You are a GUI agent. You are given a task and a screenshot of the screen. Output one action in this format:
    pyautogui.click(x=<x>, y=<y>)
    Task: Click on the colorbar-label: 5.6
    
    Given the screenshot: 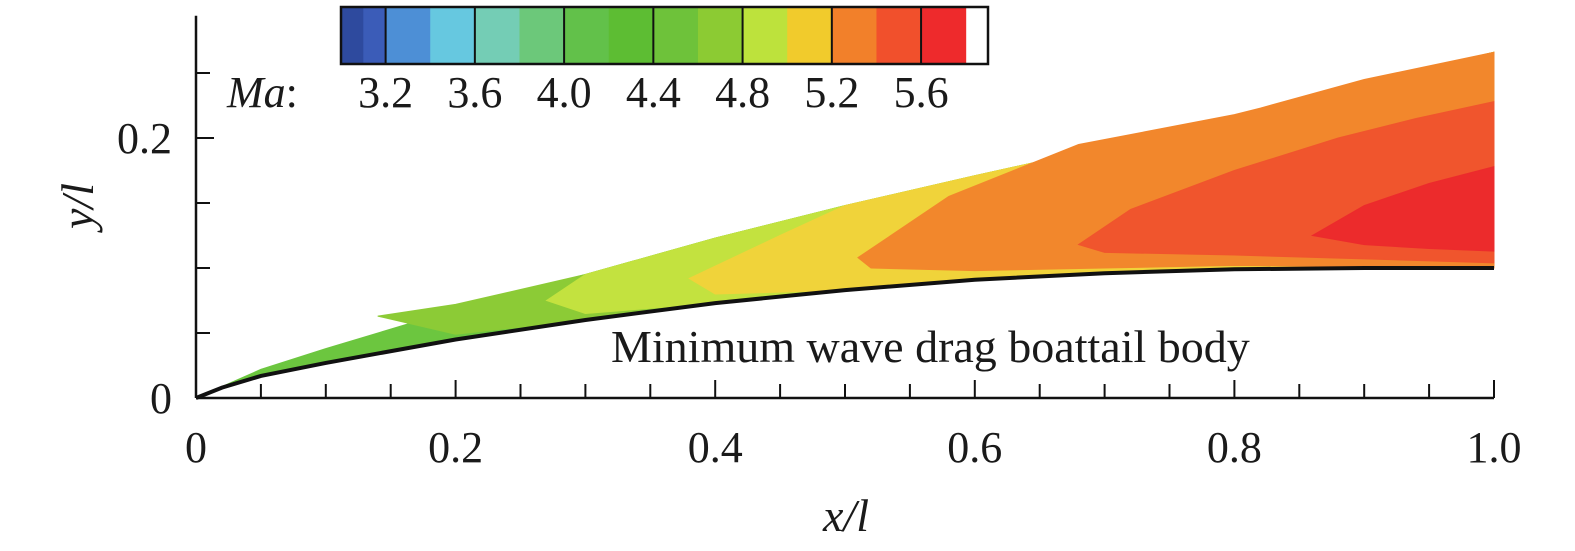 What is the action you would take?
    pyautogui.click(x=921, y=92)
    